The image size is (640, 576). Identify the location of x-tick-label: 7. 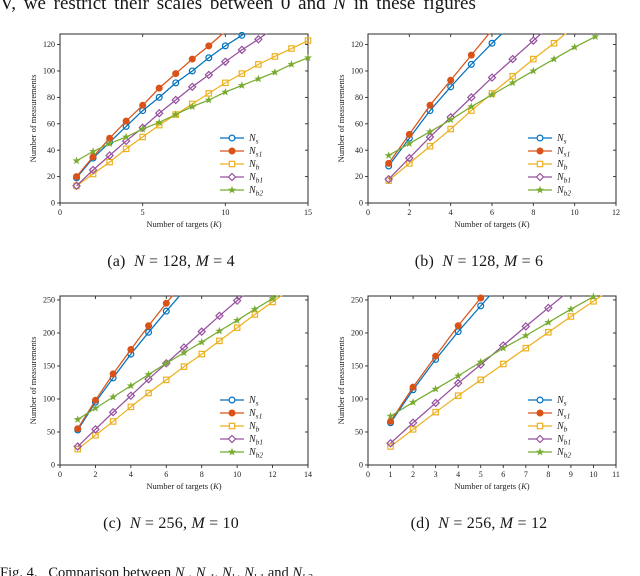
(526, 474).